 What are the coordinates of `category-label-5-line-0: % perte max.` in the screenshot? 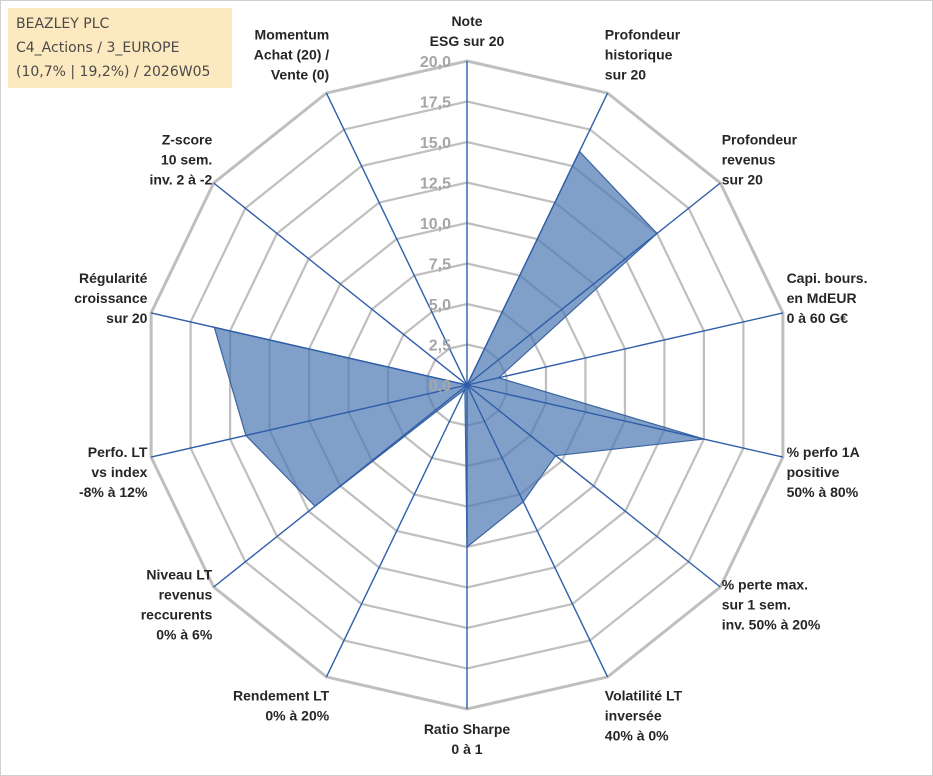 It's located at (765, 584).